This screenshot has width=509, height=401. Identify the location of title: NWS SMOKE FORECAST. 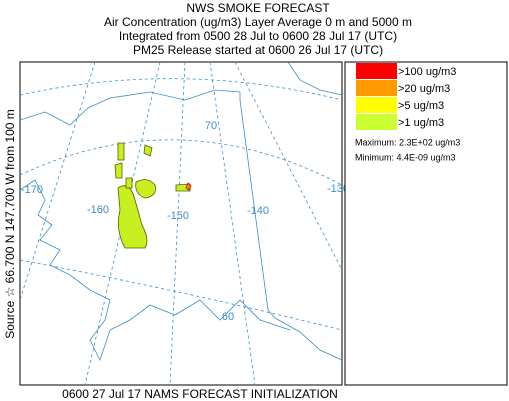
(258, 8).